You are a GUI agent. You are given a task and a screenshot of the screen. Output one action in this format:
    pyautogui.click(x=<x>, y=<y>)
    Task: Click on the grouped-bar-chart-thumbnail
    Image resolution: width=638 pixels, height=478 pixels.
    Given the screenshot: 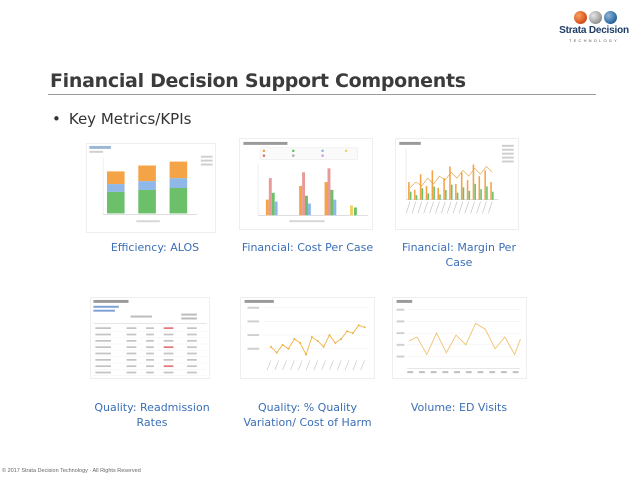 What is the action you would take?
    pyautogui.click(x=305, y=182)
    